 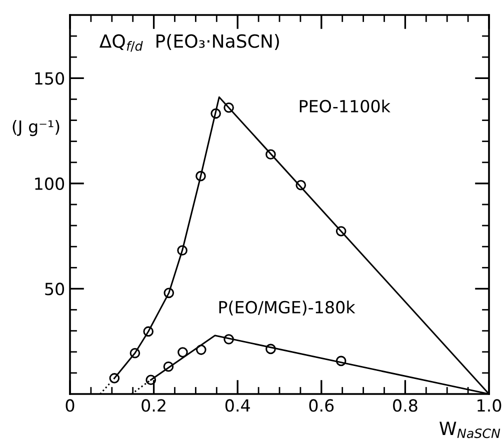 I want to click on x-tick-label: 0, so click(x=70, y=405).